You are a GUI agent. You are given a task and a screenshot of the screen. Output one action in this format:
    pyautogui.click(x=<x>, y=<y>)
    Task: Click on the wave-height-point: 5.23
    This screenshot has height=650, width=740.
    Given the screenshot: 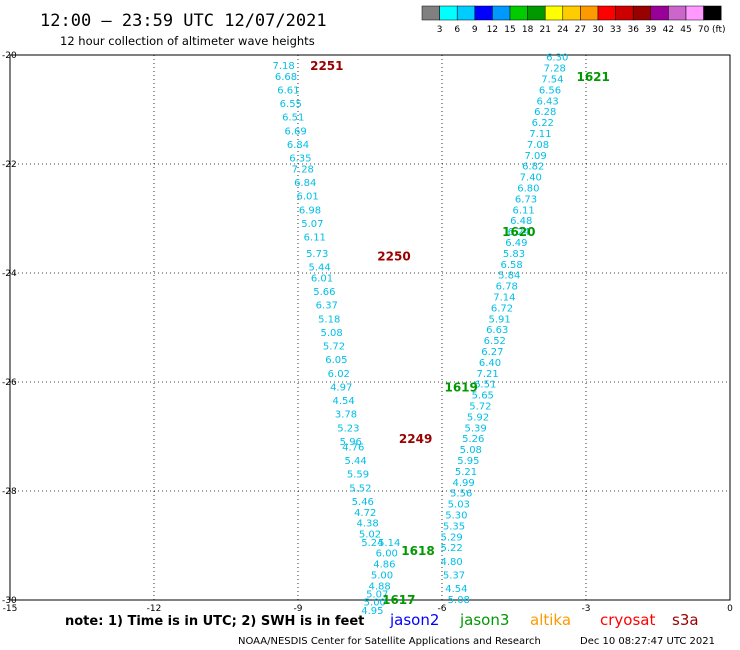 What is the action you would take?
    pyautogui.click(x=348, y=428)
    